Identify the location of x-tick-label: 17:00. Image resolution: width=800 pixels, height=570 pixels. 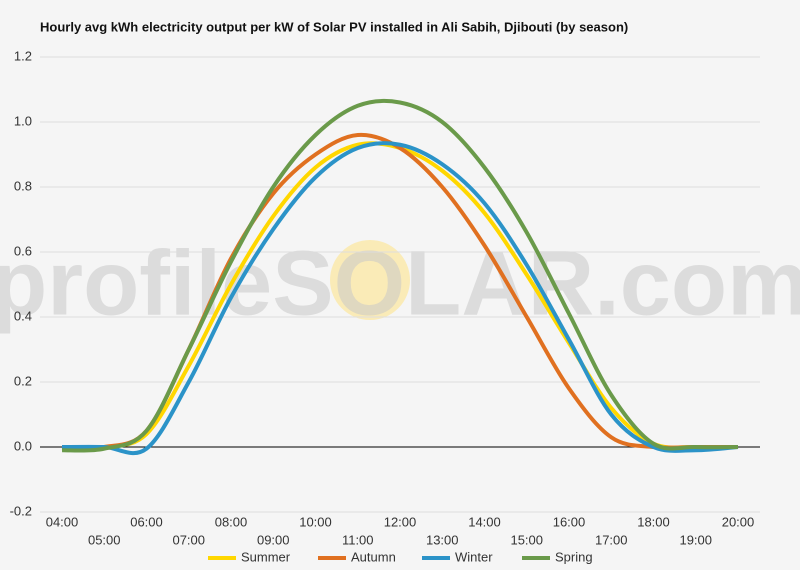
(611, 539).